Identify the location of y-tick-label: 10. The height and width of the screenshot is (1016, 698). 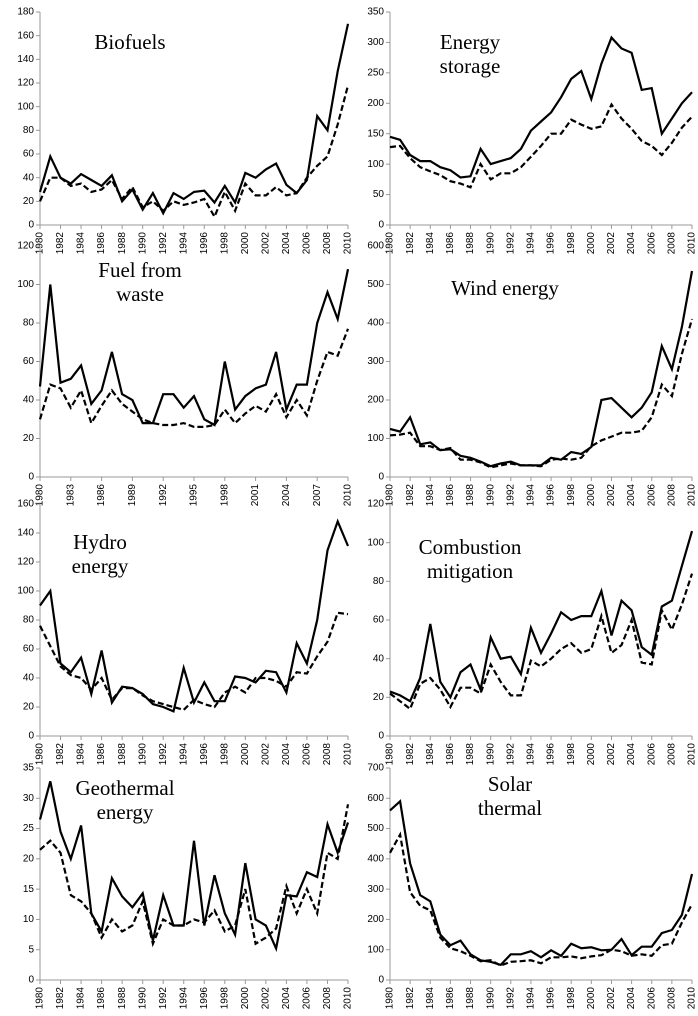
(29, 919).